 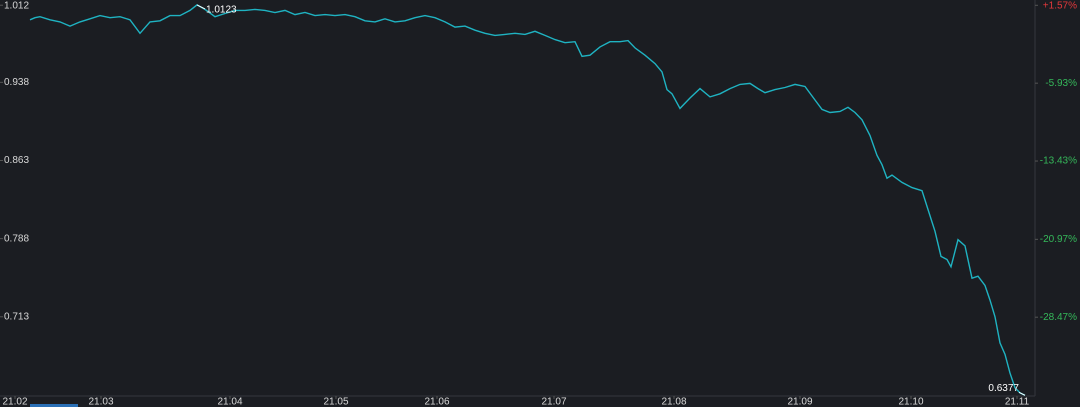 What do you see at coordinates (16, 82) in the screenshot?
I see `y-tick-label: 0.938` at bounding box center [16, 82].